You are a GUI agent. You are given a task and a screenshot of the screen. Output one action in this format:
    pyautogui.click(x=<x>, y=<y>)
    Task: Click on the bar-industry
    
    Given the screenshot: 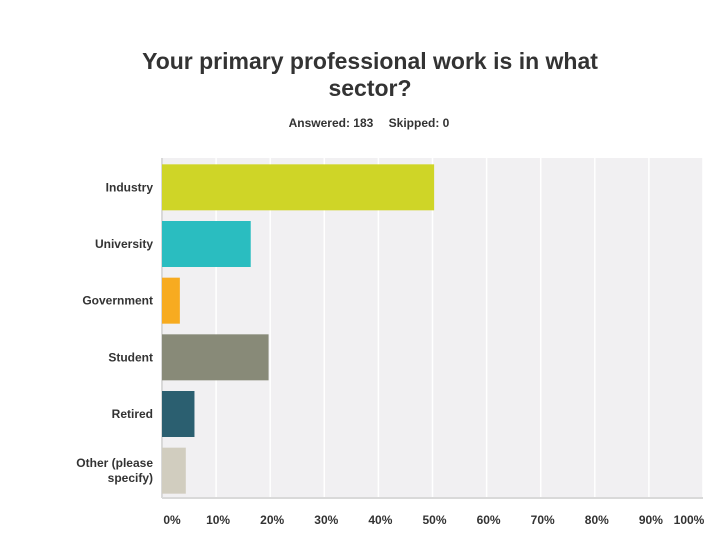 What is the action you would take?
    pyautogui.click(x=298, y=187)
    